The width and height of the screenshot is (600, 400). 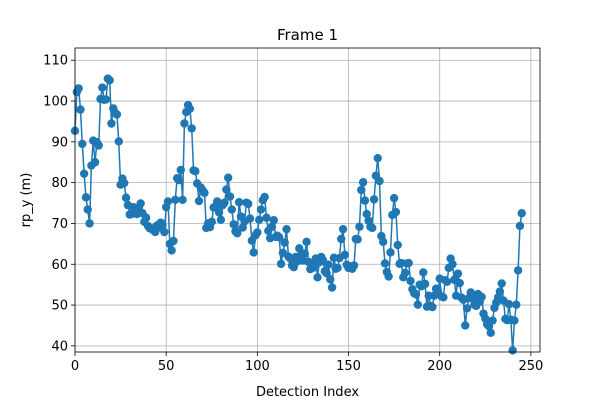 What do you see at coordinates (59, 265) in the screenshot?
I see `y-tick-label: 60` at bounding box center [59, 265].